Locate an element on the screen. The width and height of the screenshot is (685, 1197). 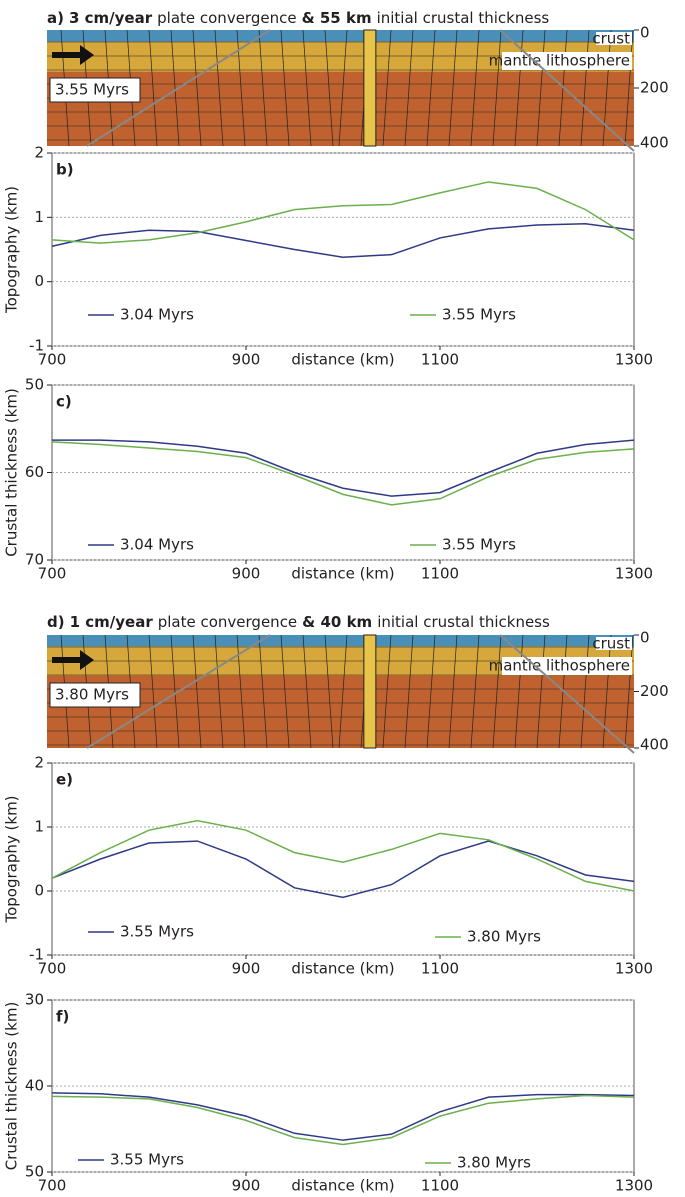
zoom-line is located at coordinates (178, 88).